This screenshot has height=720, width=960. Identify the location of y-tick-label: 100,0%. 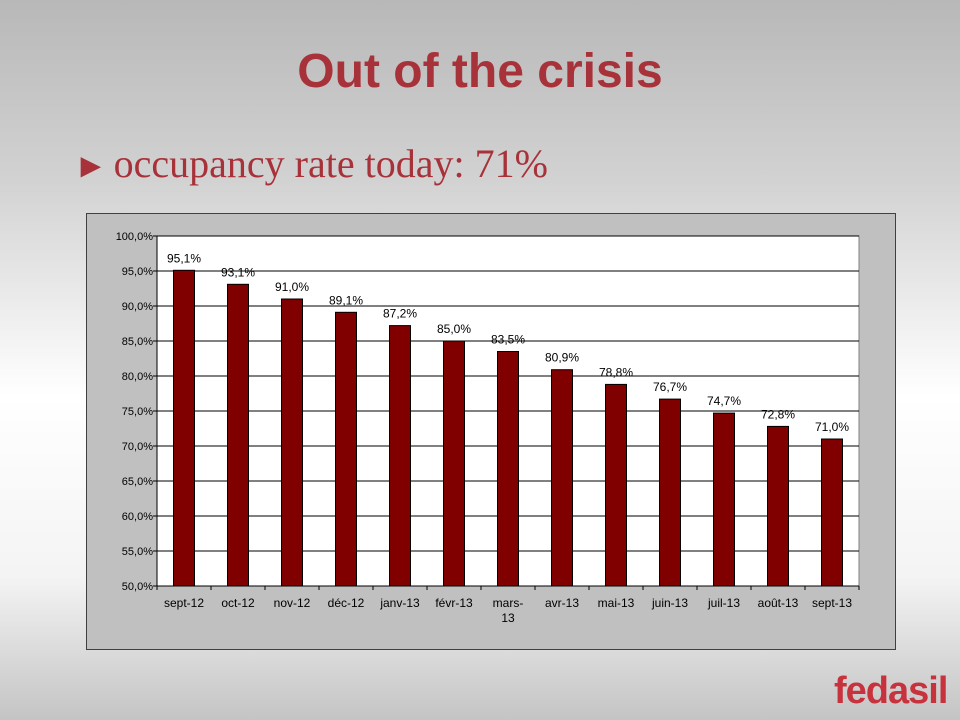
(135, 237).